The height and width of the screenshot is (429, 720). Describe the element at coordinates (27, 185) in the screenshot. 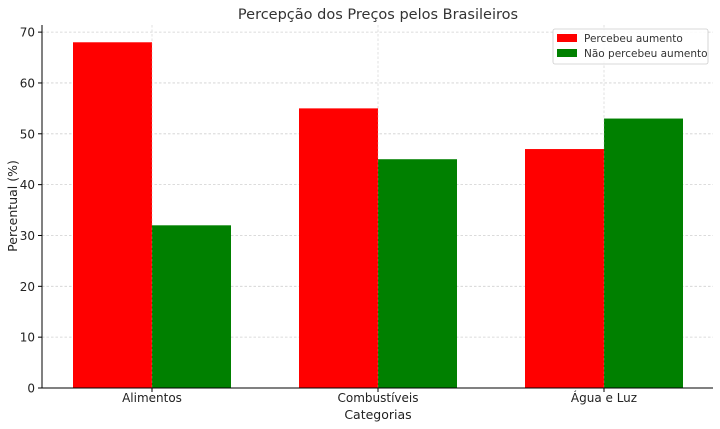

I see `y-tick-label: 40` at that location.